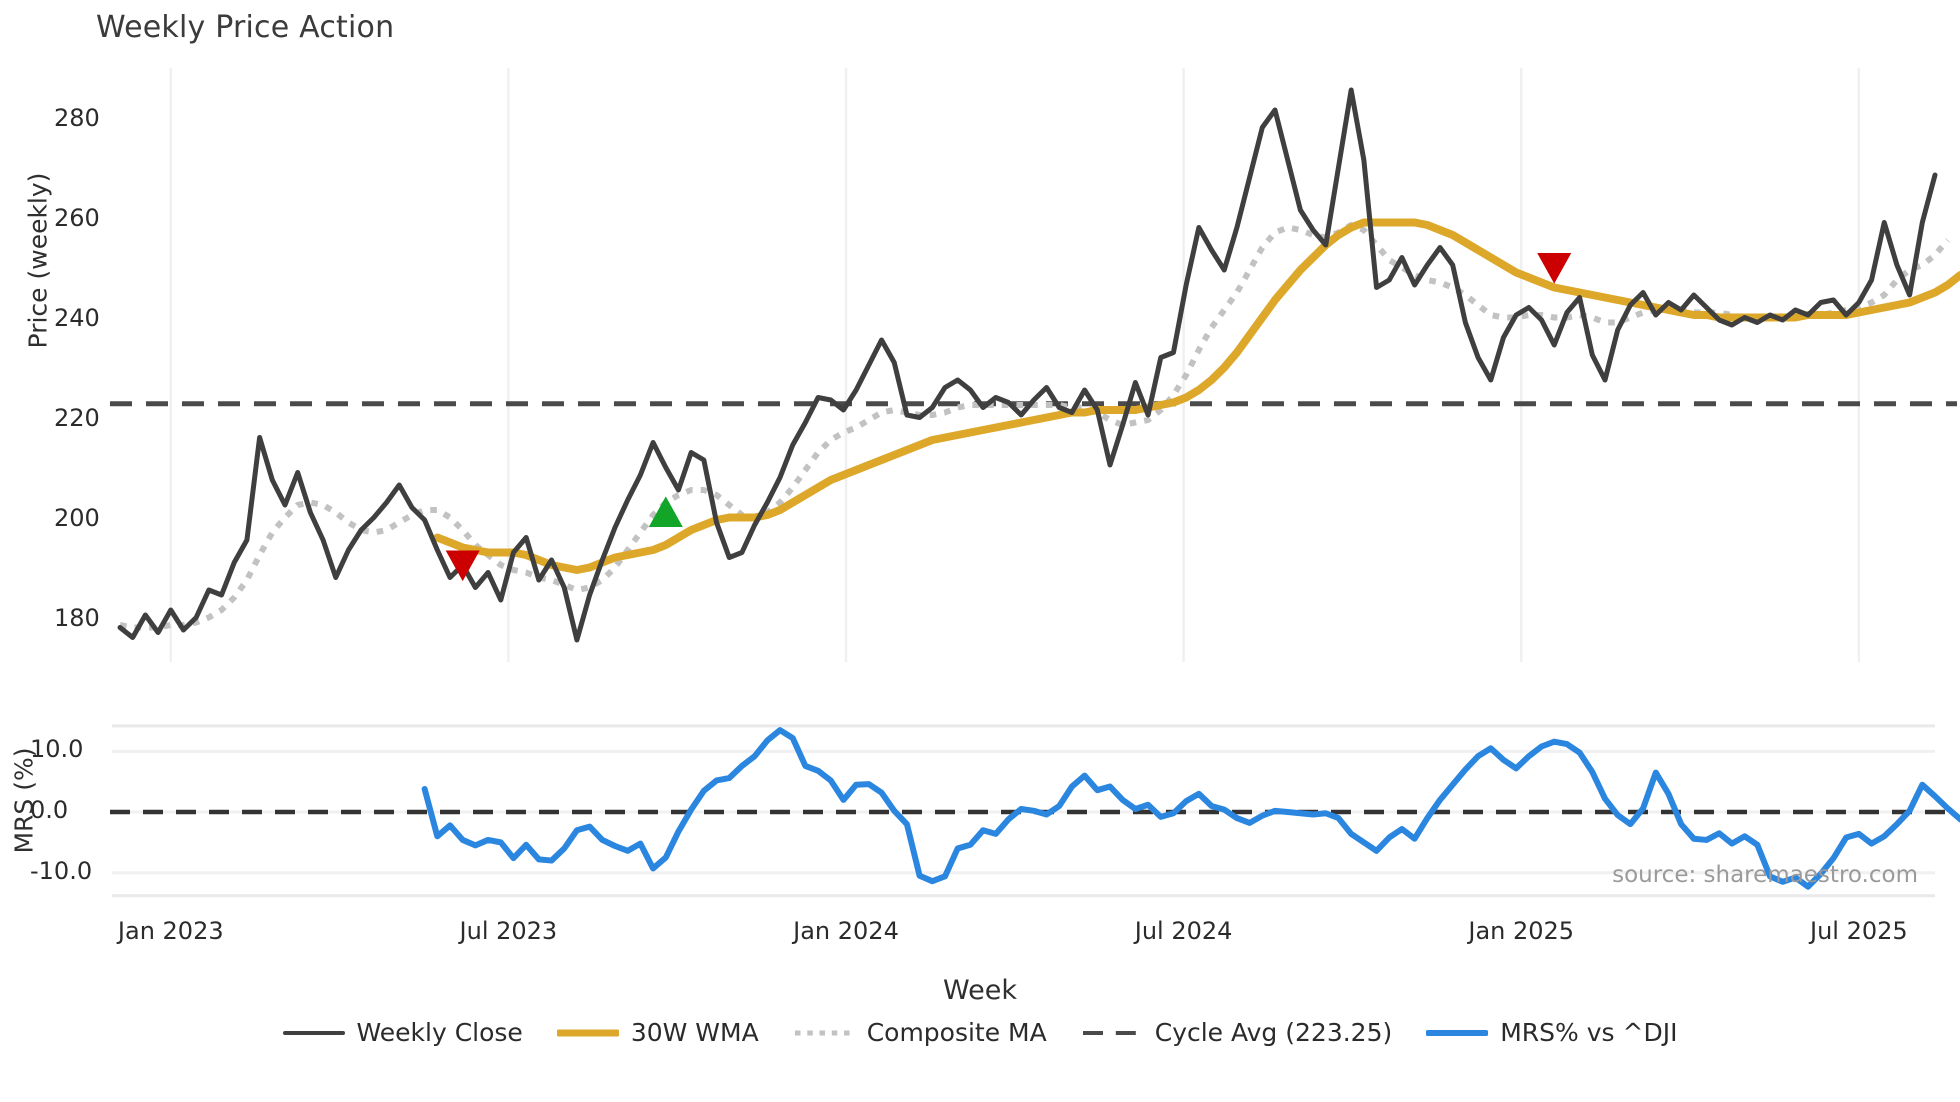  Describe the element at coordinates (49, 810) in the screenshot. I see `mrs-ytick-0.0: 0.0` at that location.